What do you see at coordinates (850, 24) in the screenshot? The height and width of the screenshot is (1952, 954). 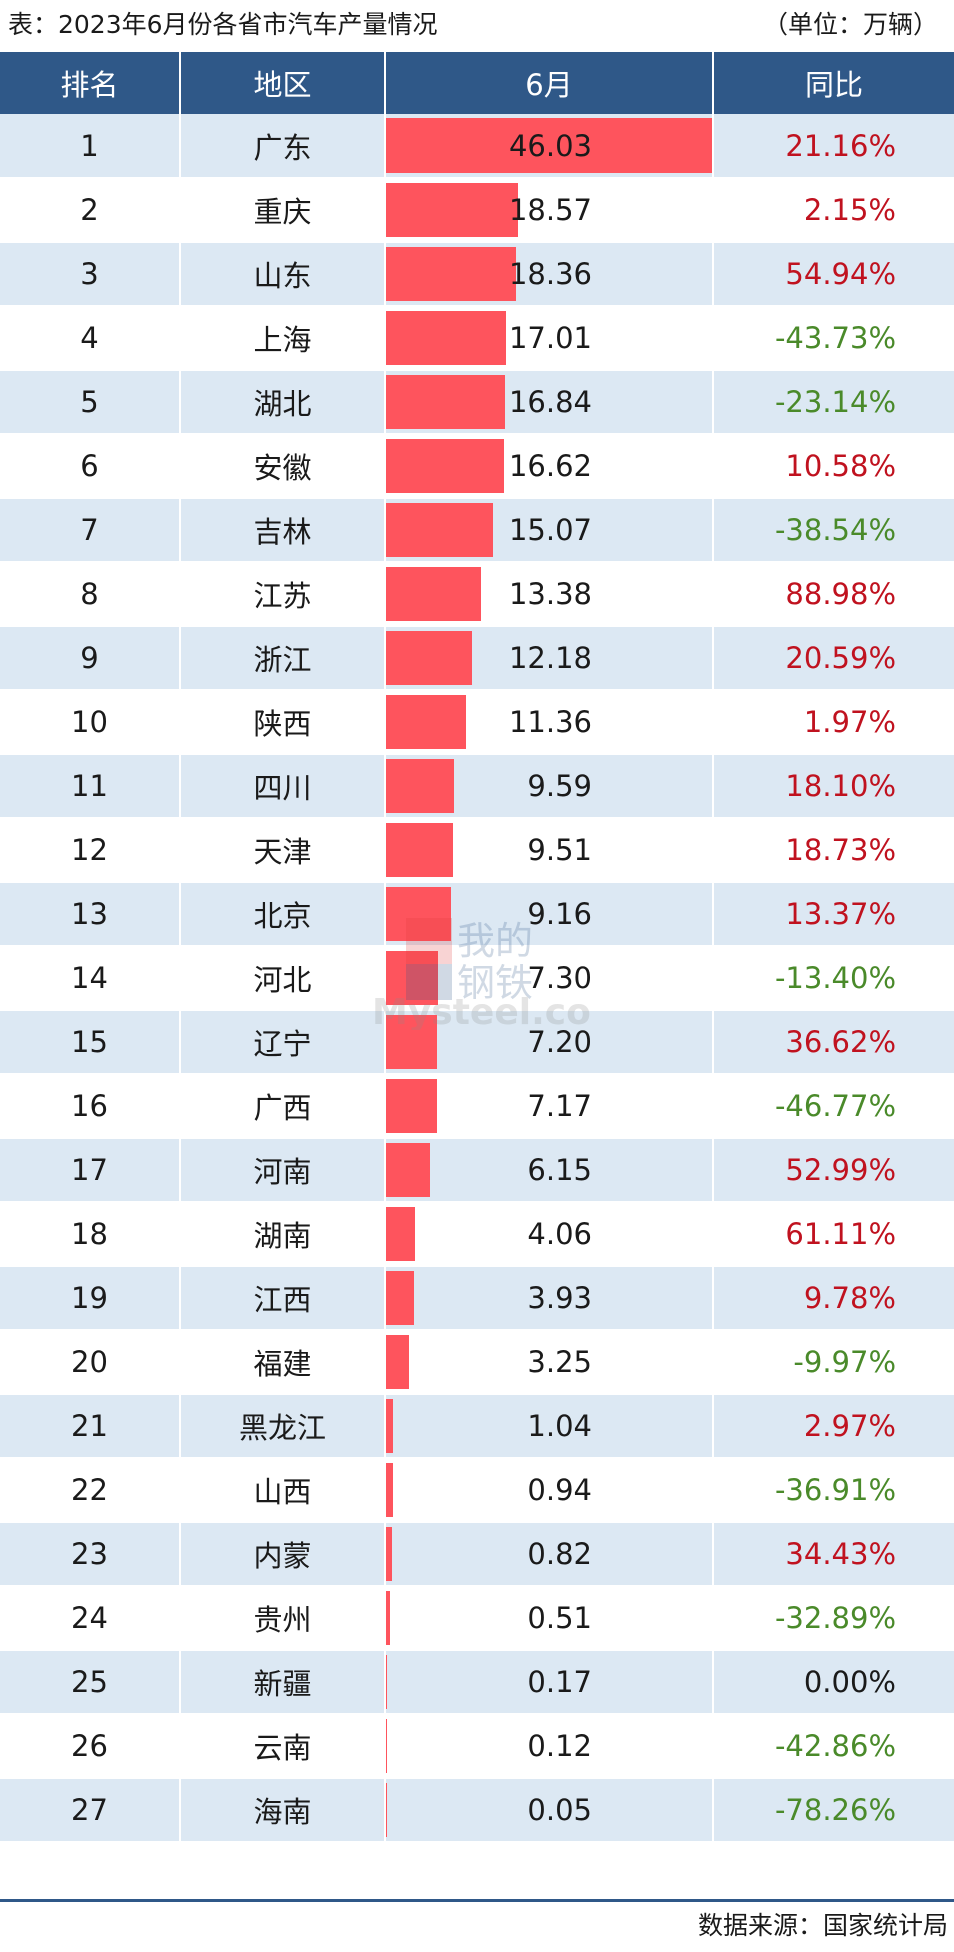 I see `unit-label: （单位：万辆）` at bounding box center [850, 24].